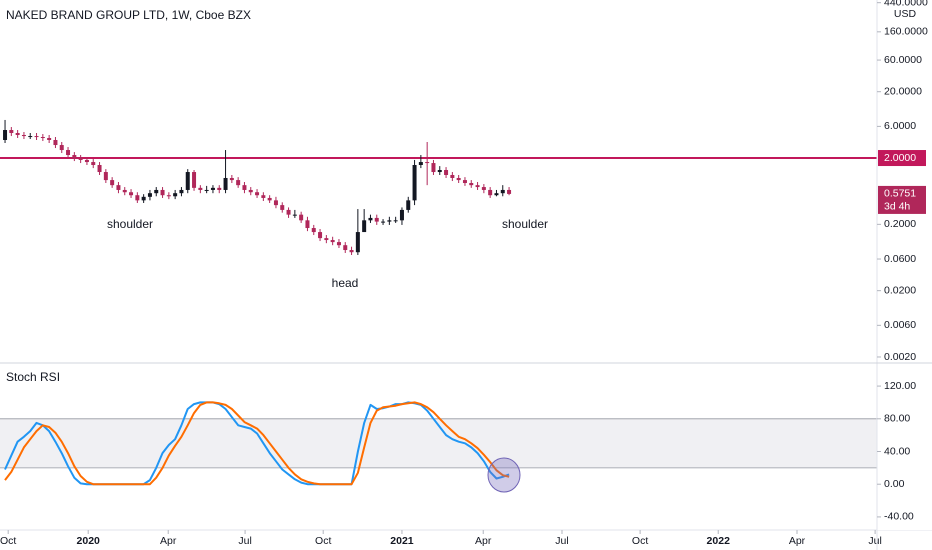  Describe the element at coordinates (897, 207) in the screenshot. I see `countdown-label: 3d 4h` at that location.